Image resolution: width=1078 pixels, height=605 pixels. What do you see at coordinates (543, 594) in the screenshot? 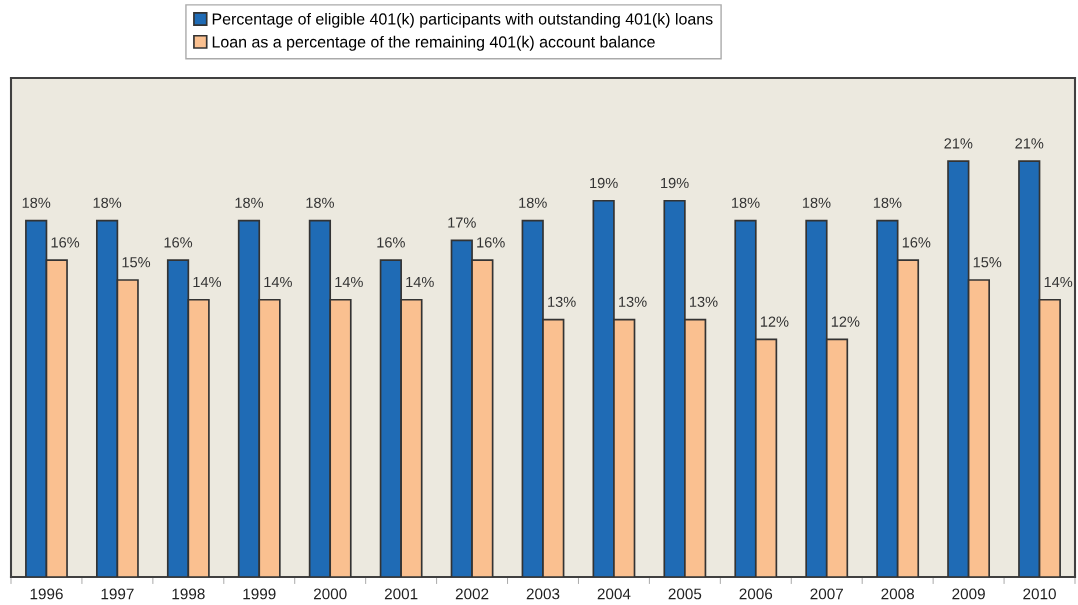
I see `x-tick-label: 2003` at bounding box center [543, 594].